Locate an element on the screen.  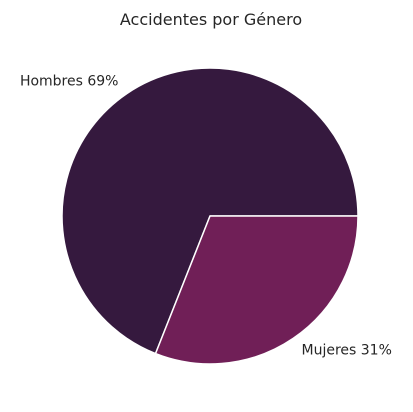
pie-label-hombres: Hombres 69% is located at coordinates (69, 81).